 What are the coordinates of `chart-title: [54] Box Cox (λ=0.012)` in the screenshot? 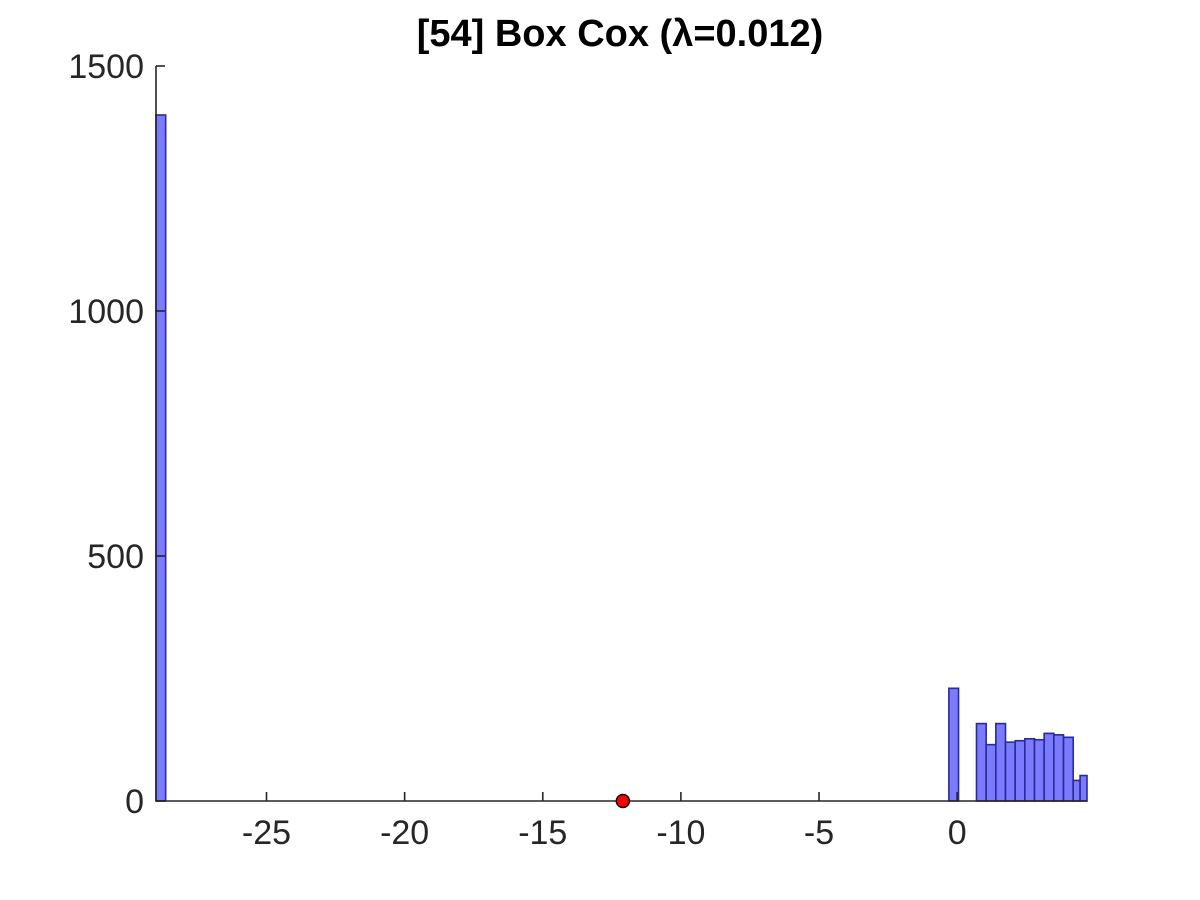 It's located at (620, 34).